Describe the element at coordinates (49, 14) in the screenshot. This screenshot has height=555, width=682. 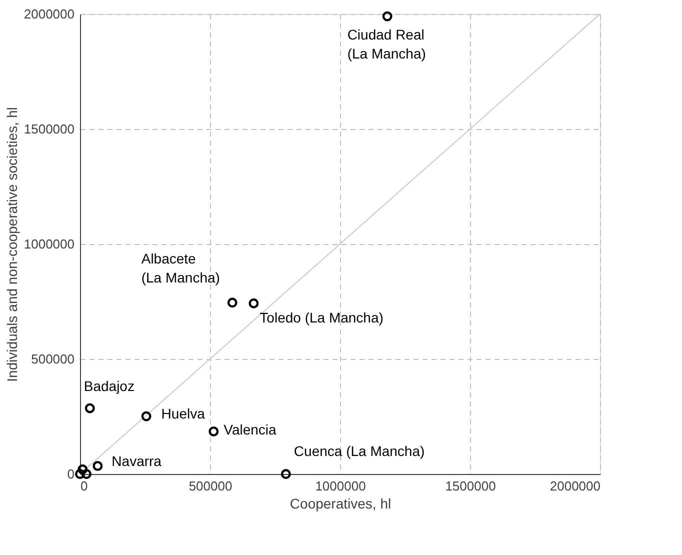
I see `y-tick-label: 2000000` at that location.